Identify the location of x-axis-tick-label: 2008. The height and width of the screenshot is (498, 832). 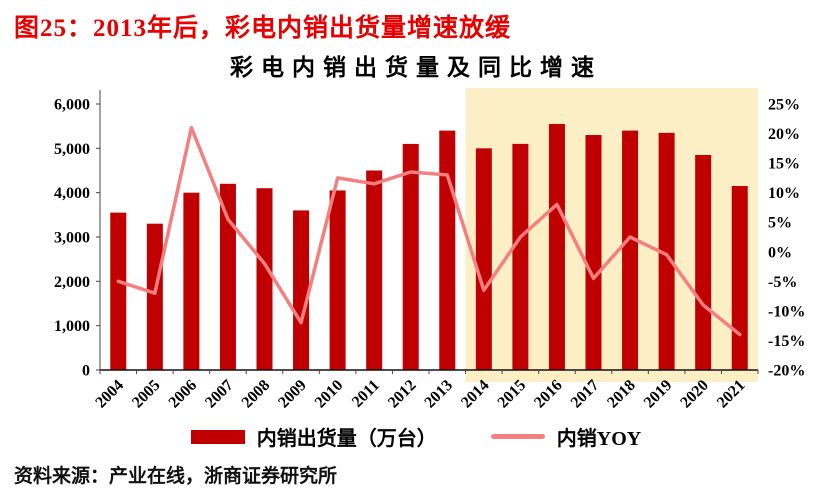
(256, 394).